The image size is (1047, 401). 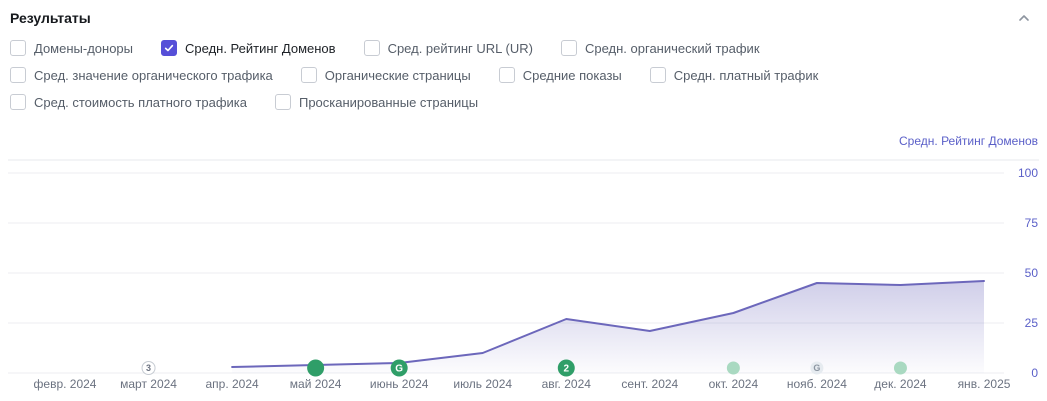 What do you see at coordinates (388, 102) in the screenshot?
I see `metric-label: Просканированные страницы` at bounding box center [388, 102].